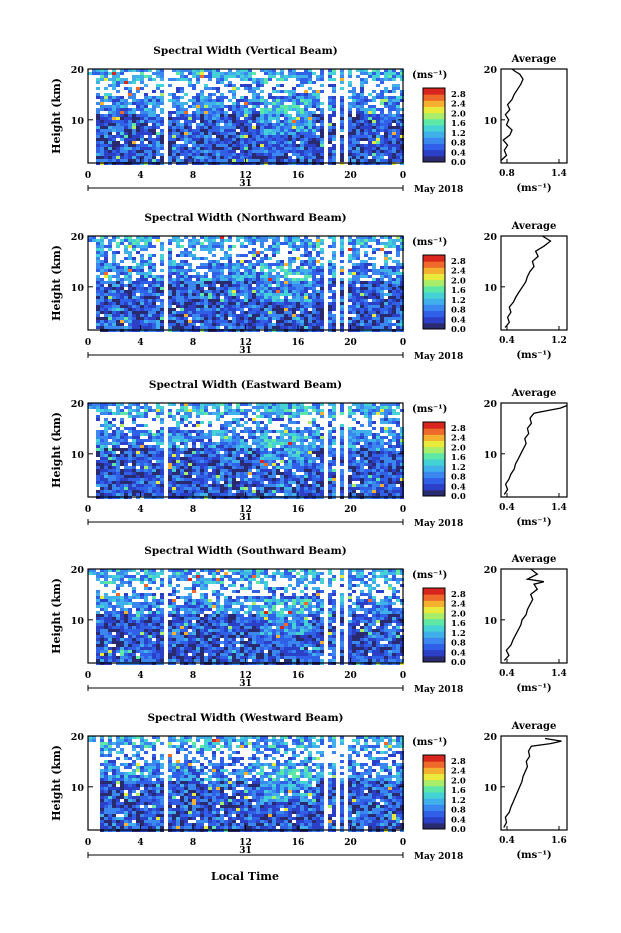 This screenshot has width=621, height=933. Describe the element at coordinates (438, 357) in the screenshot. I see `date-label: May 2018` at that location.